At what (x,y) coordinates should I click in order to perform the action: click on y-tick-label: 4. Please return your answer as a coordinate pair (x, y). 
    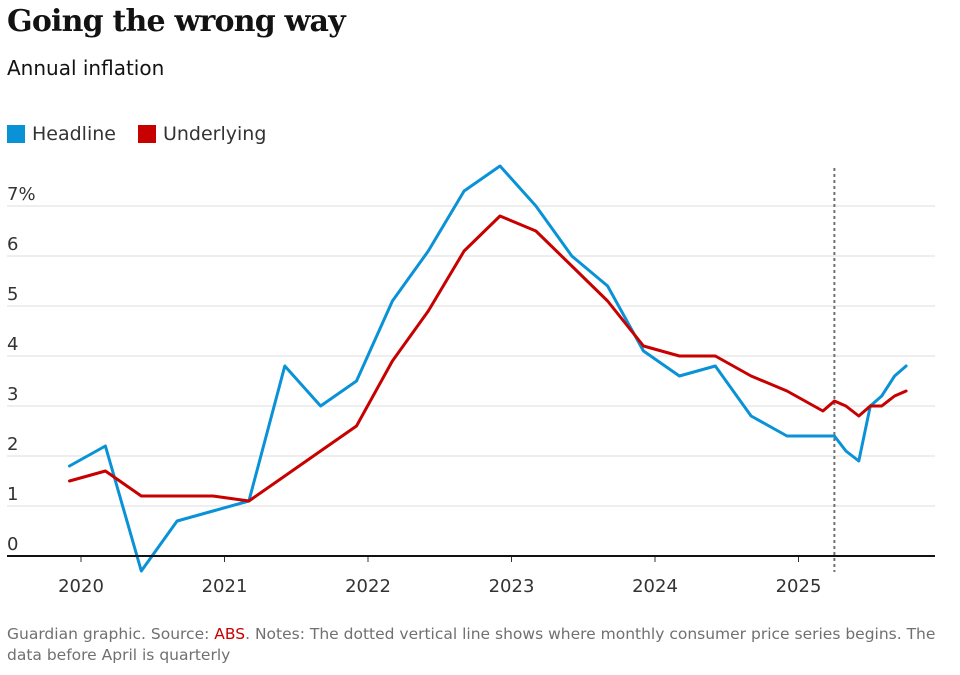
    Looking at the image, I should click on (12, 344).